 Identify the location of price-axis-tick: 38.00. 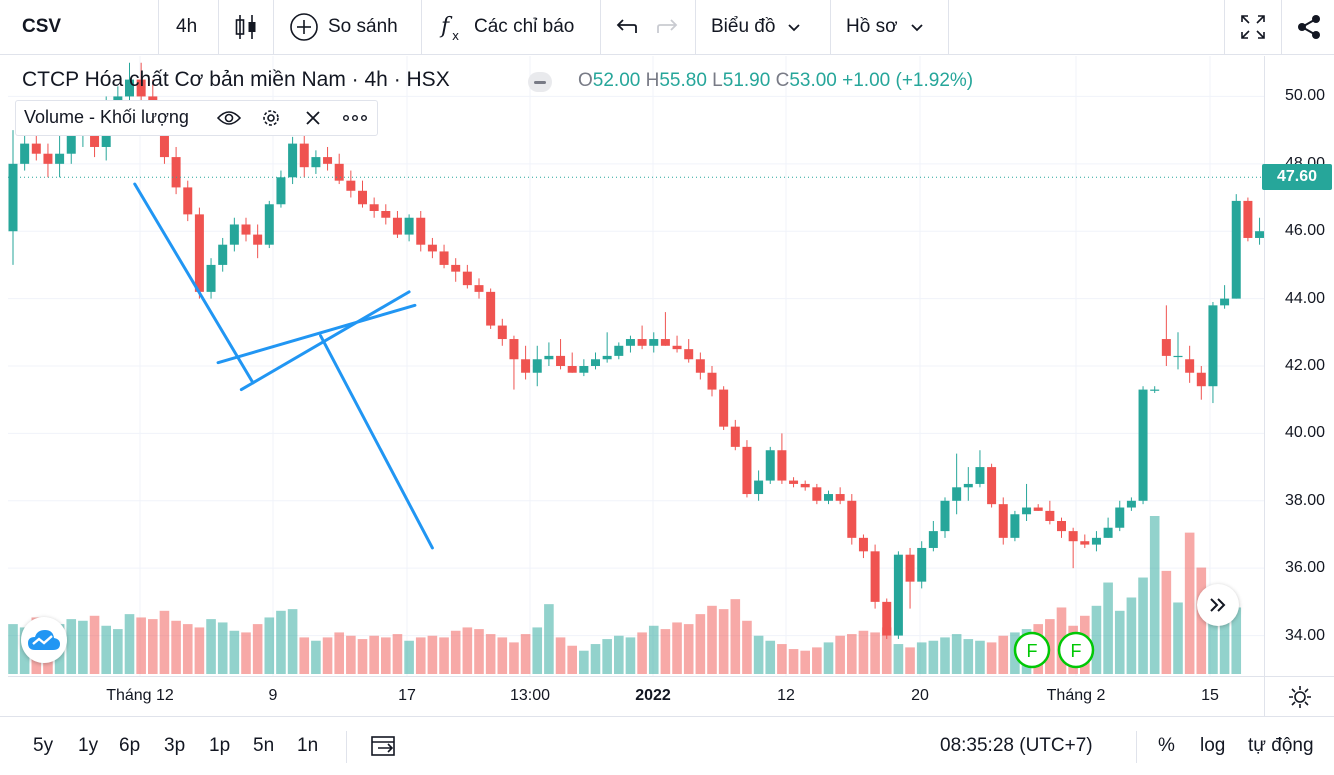
(1304, 500).